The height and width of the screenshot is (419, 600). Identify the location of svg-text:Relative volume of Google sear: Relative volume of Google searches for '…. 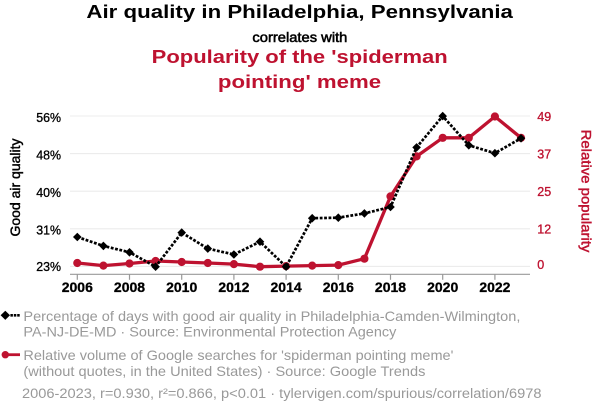
(238, 355).